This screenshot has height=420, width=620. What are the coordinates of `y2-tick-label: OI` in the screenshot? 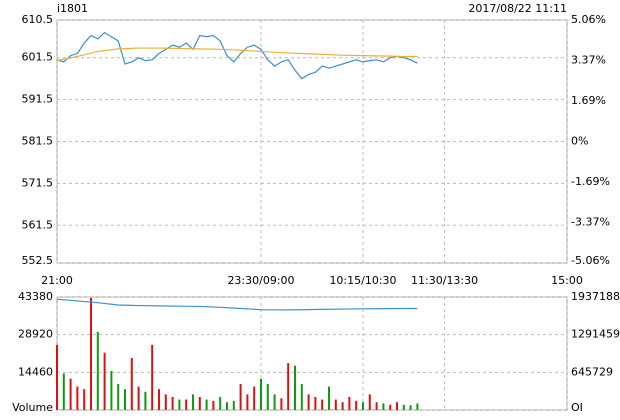 It's located at (577, 407).